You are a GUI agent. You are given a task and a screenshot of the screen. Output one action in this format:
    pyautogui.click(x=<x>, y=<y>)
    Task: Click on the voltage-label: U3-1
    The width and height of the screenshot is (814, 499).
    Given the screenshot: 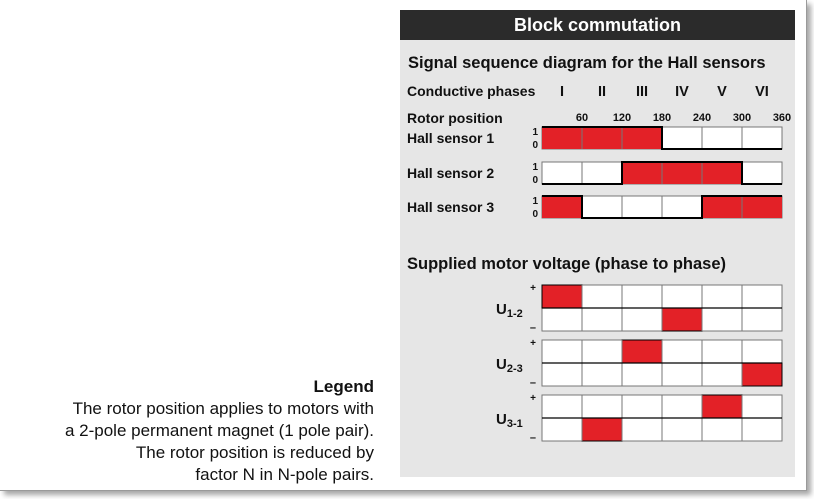 What is the action you would take?
    pyautogui.click(x=509, y=420)
    